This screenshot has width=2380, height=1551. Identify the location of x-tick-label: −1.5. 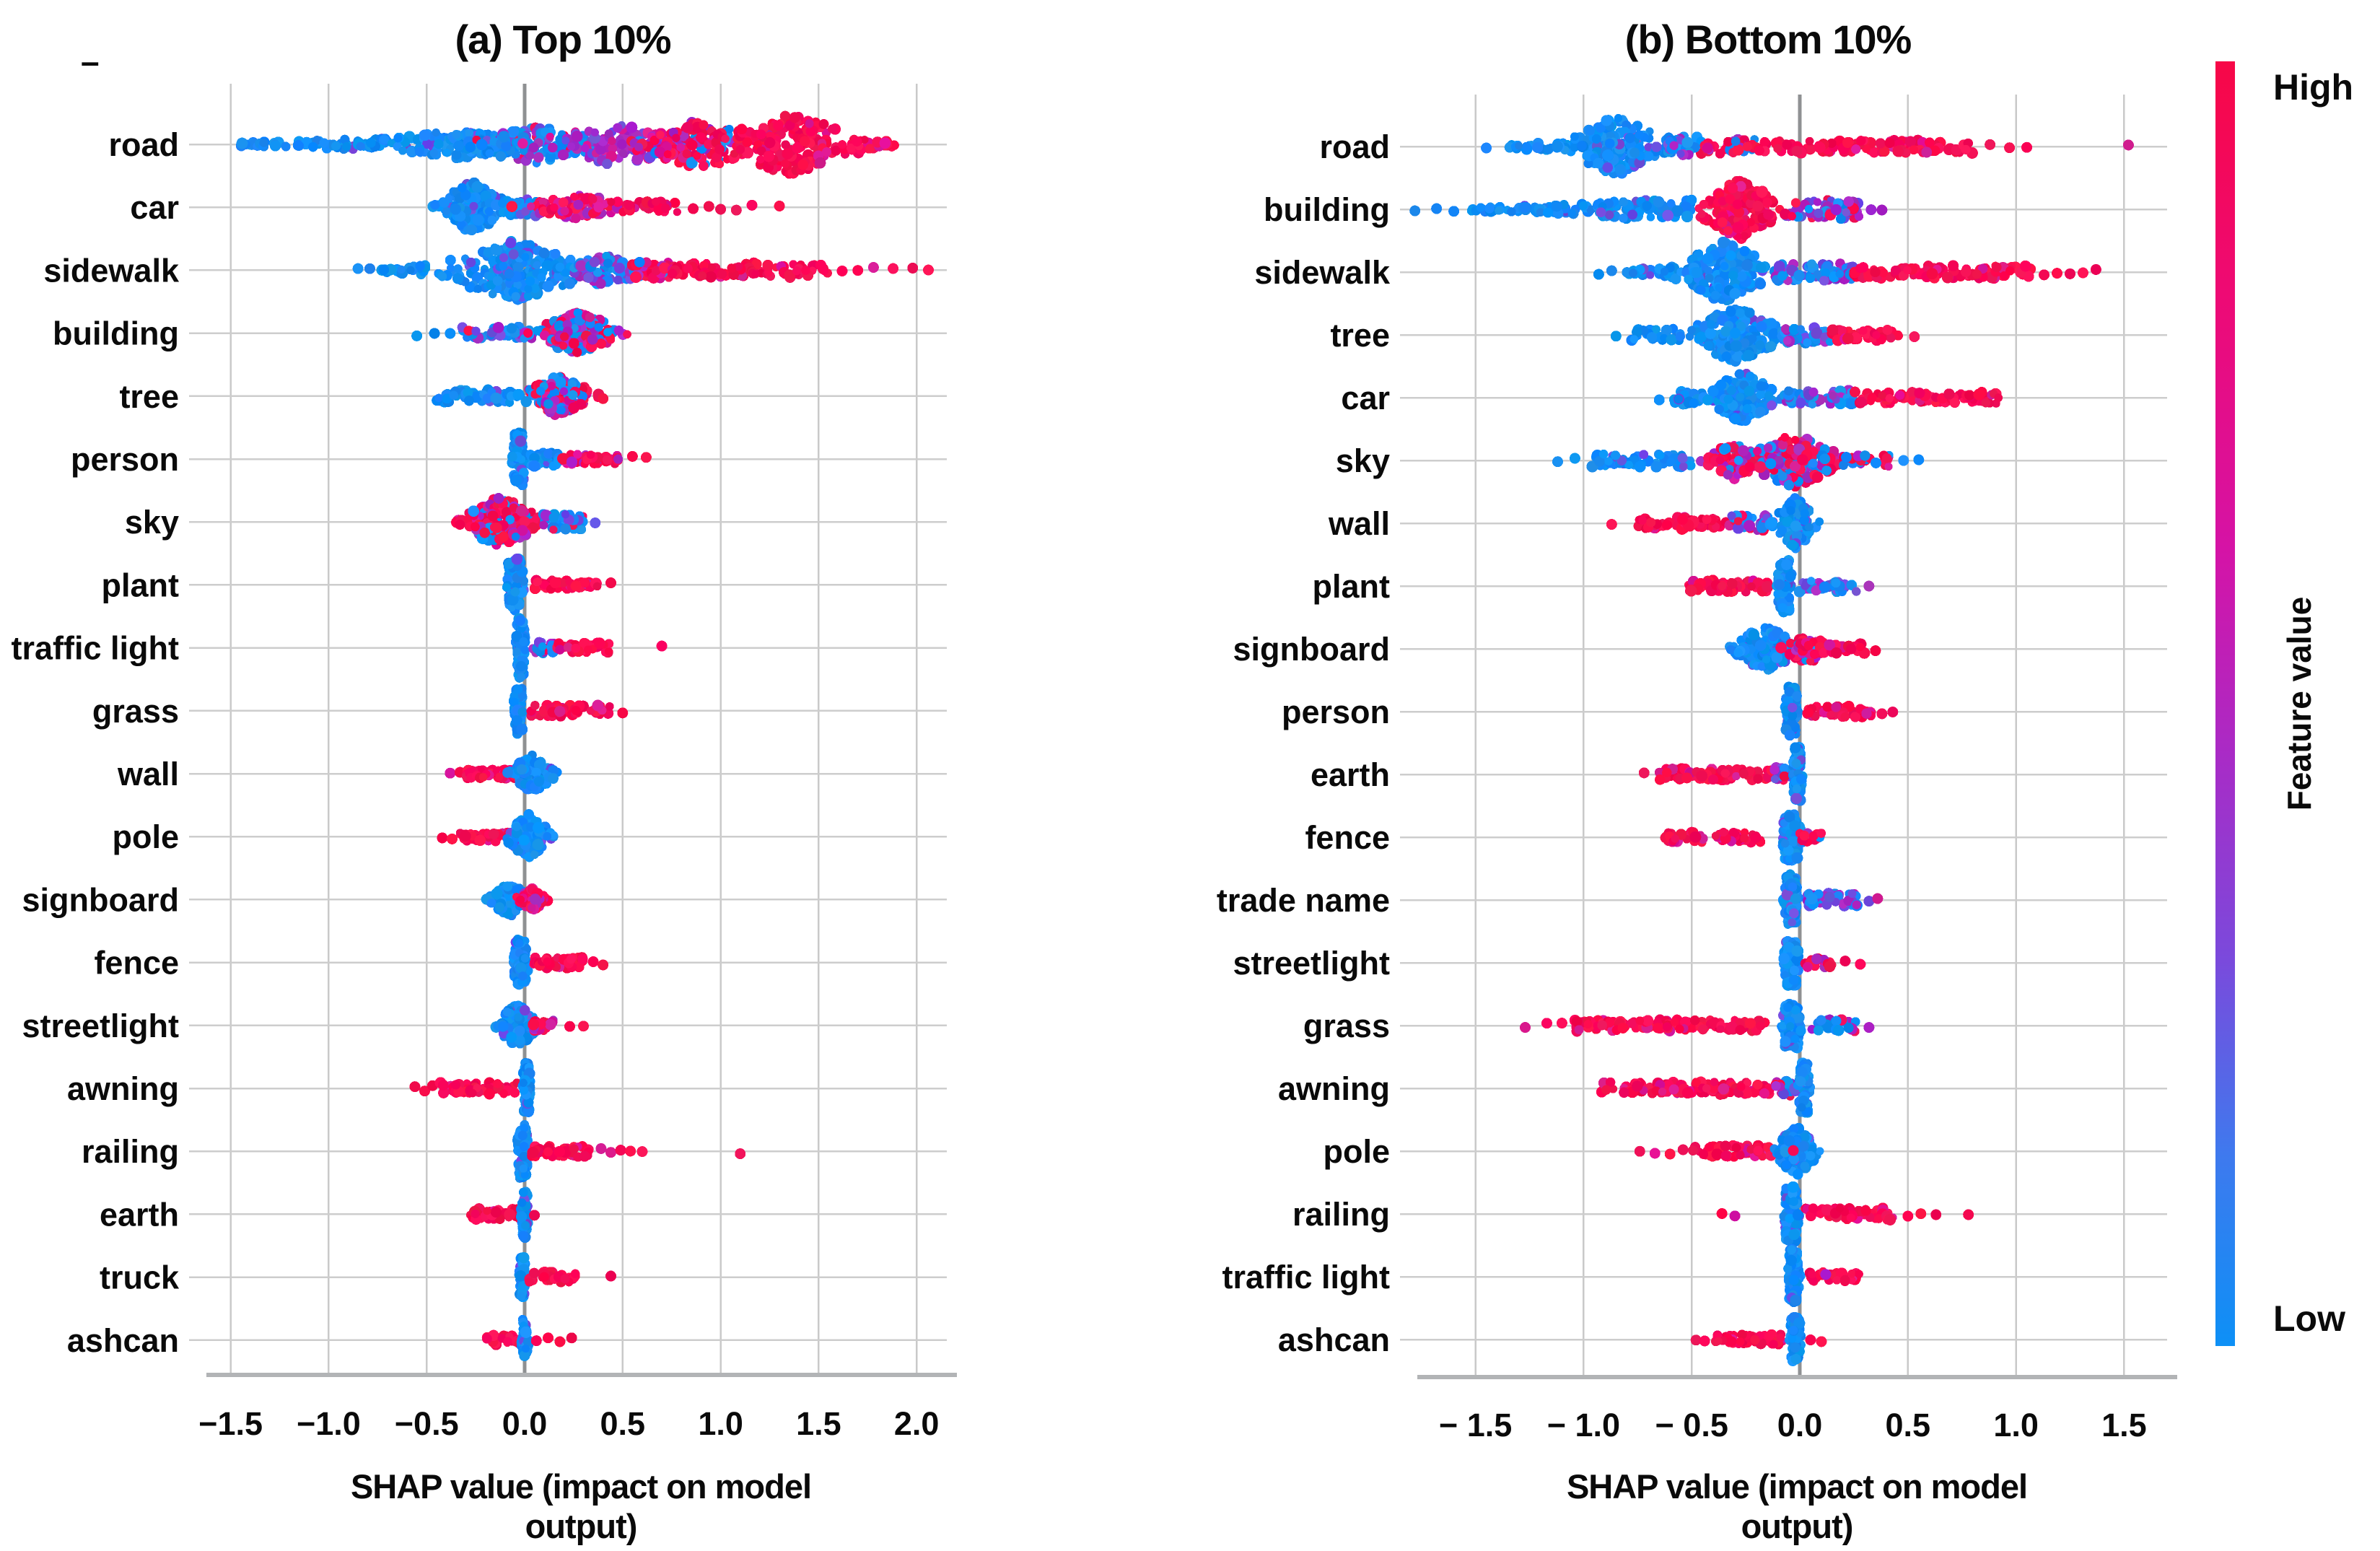
(230, 1424).